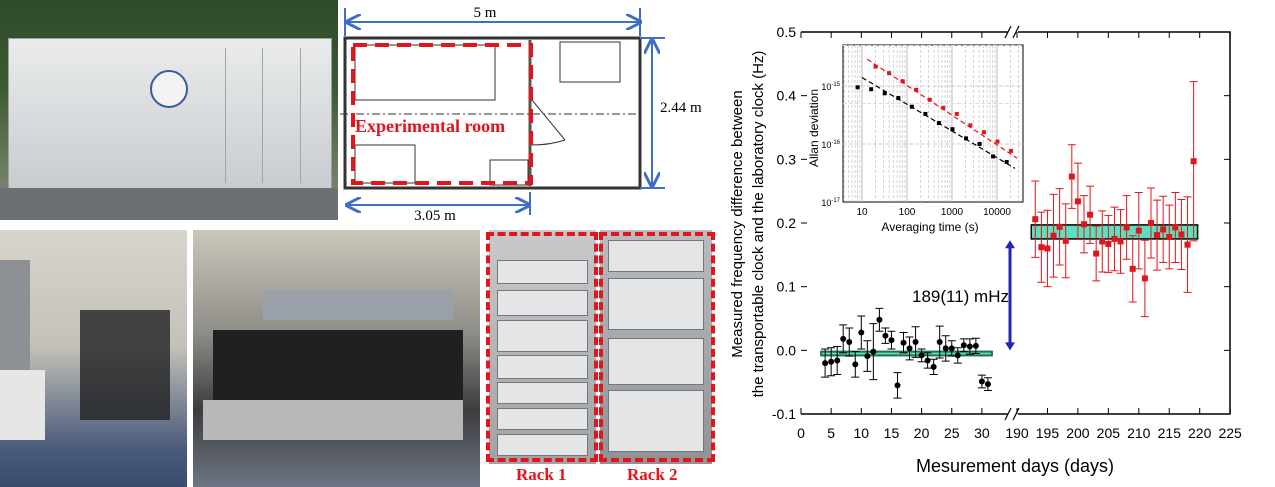  I want to click on inset-y-tick-label: 10-15, so click(830, 87).